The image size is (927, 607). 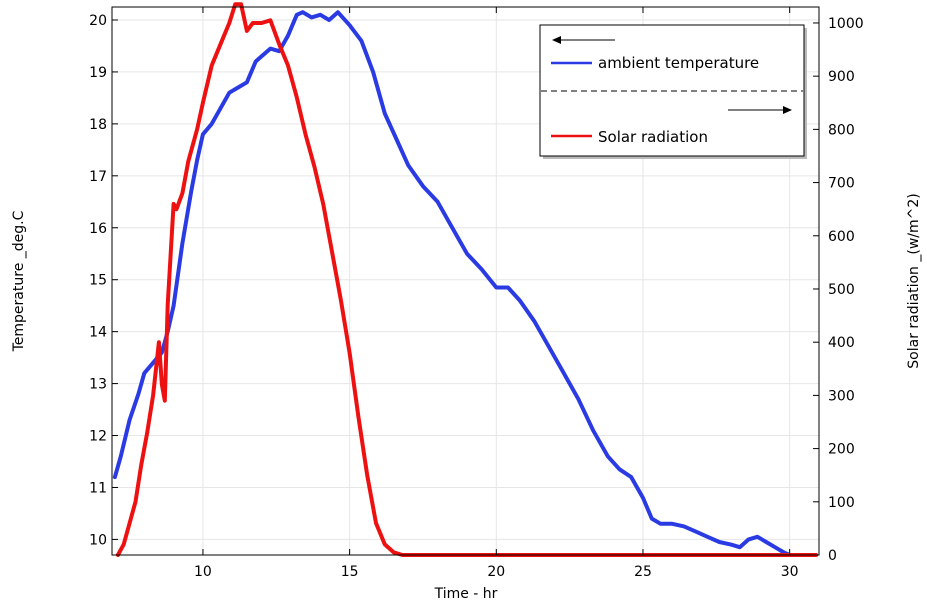 I want to click on legend: ambient temperature Solar radiation, so click(x=673, y=91).